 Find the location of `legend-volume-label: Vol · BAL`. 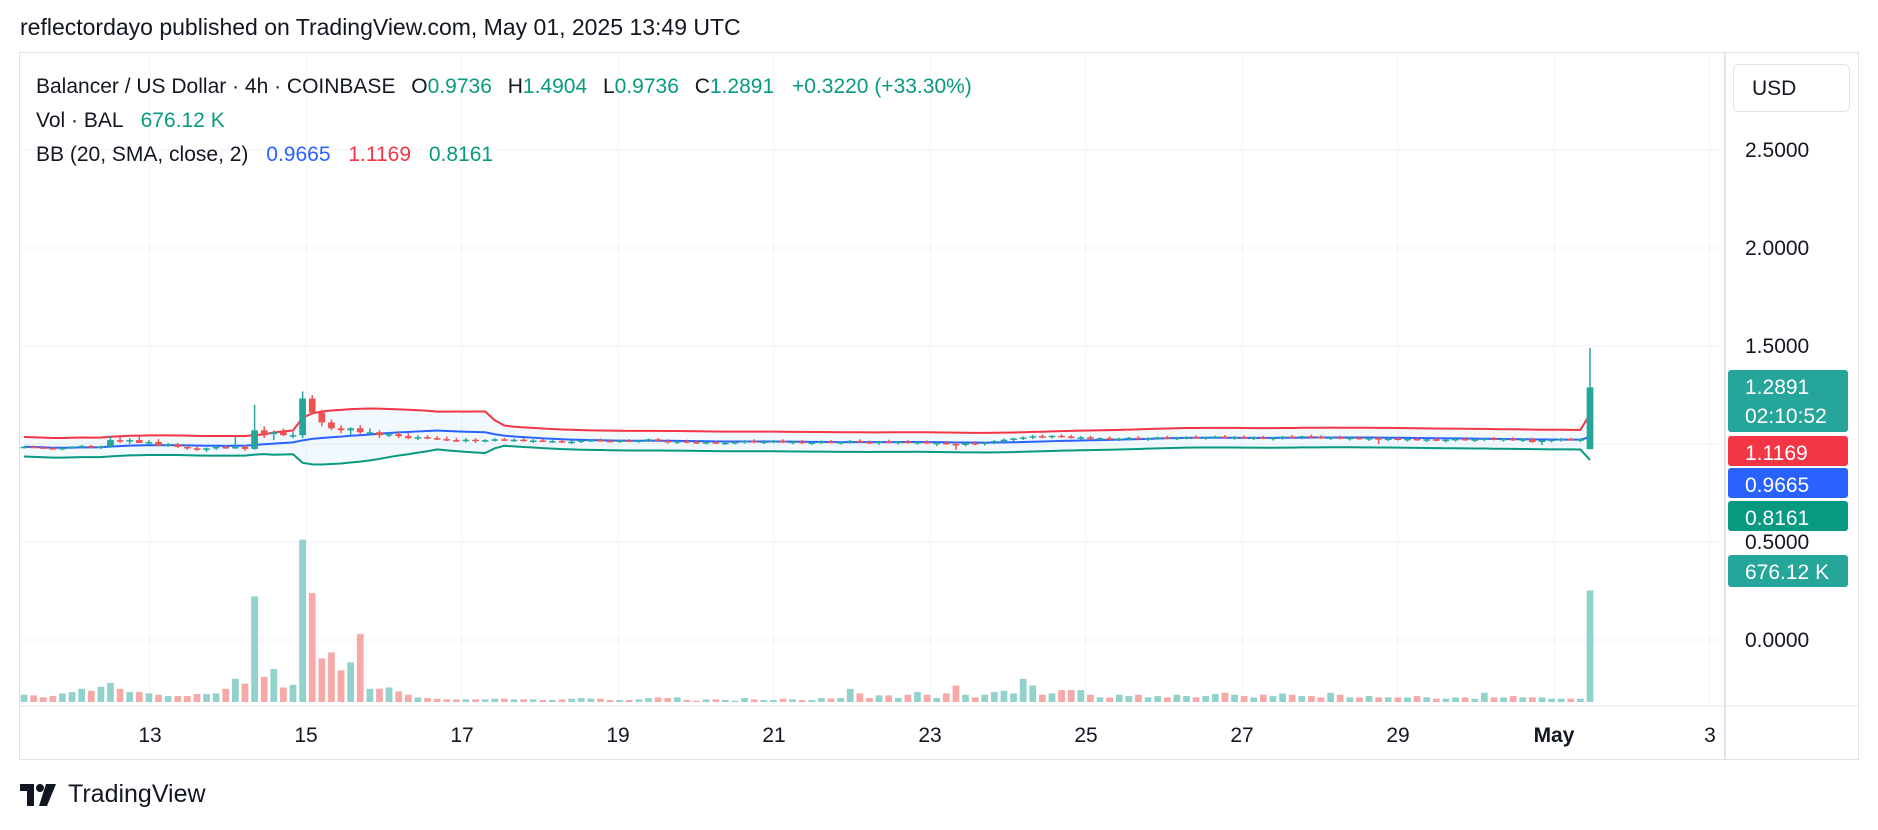

legend-volume-label: Vol · BAL is located at coordinates (79, 120).